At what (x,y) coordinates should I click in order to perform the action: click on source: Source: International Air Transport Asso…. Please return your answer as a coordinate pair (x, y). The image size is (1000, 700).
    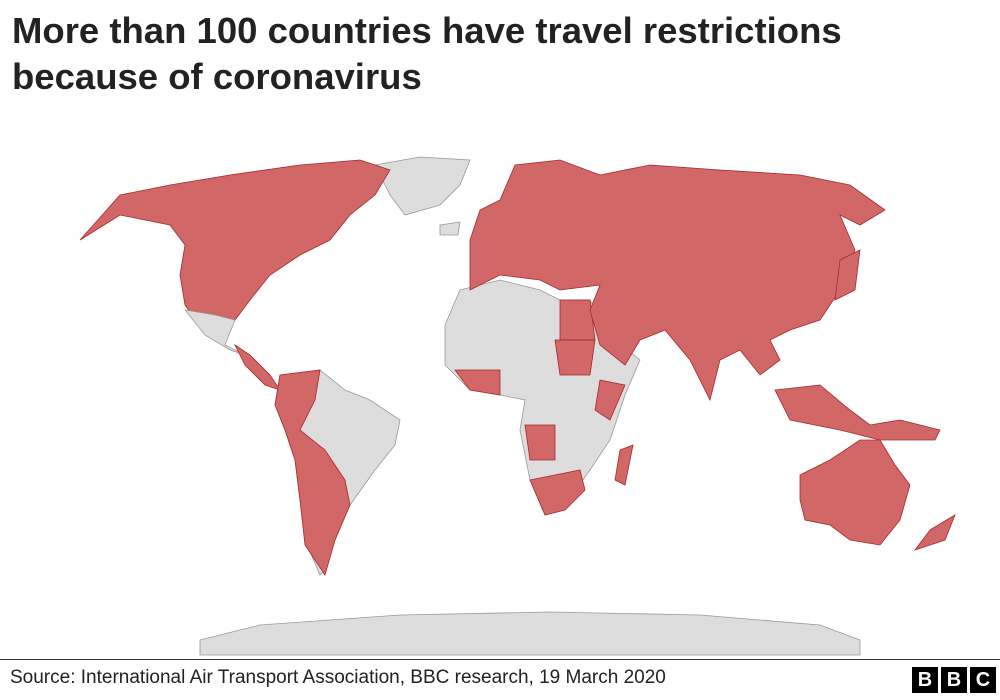
    Looking at the image, I should click on (338, 677).